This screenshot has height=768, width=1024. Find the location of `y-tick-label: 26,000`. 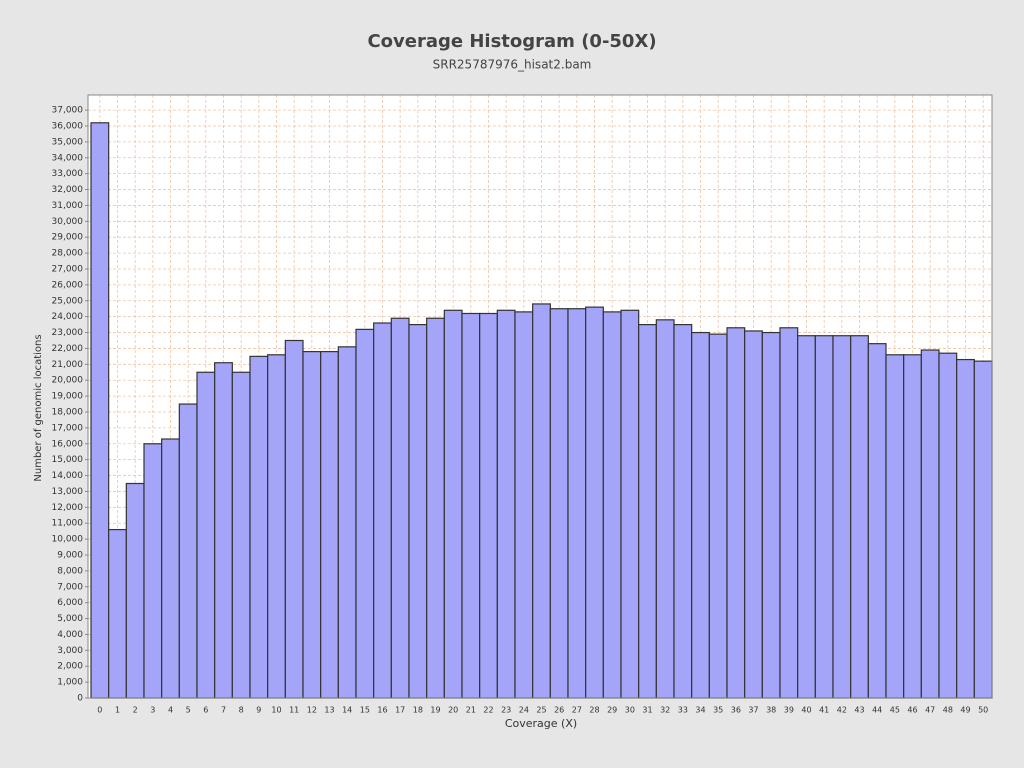

y-tick-label: 26,000 is located at coordinates (68, 285).